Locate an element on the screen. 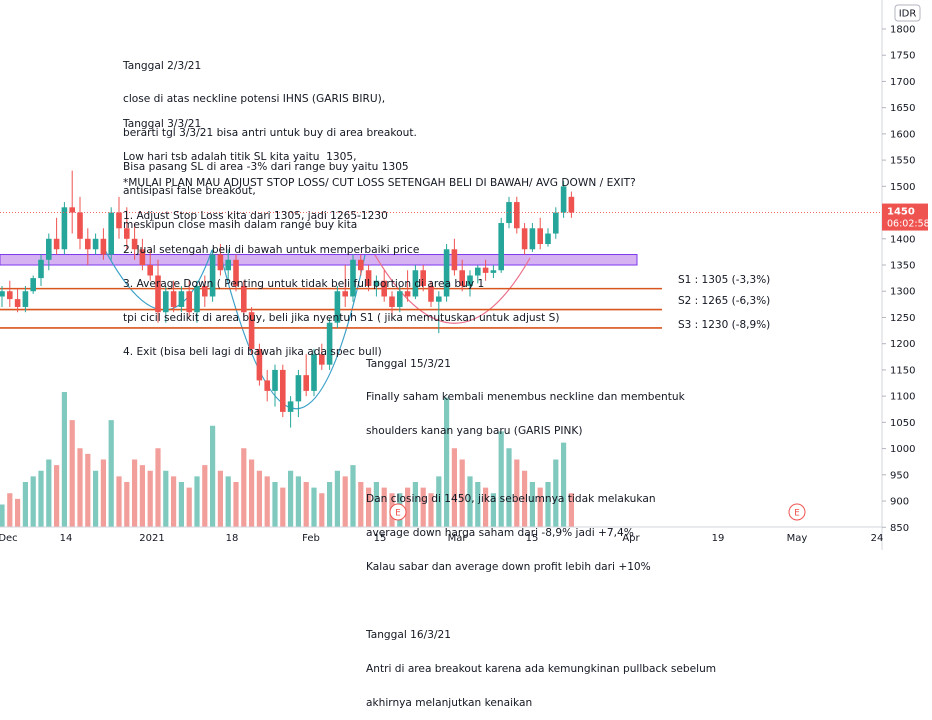 The image size is (932, 720). annotation-line is located at coordinates (541, 465).